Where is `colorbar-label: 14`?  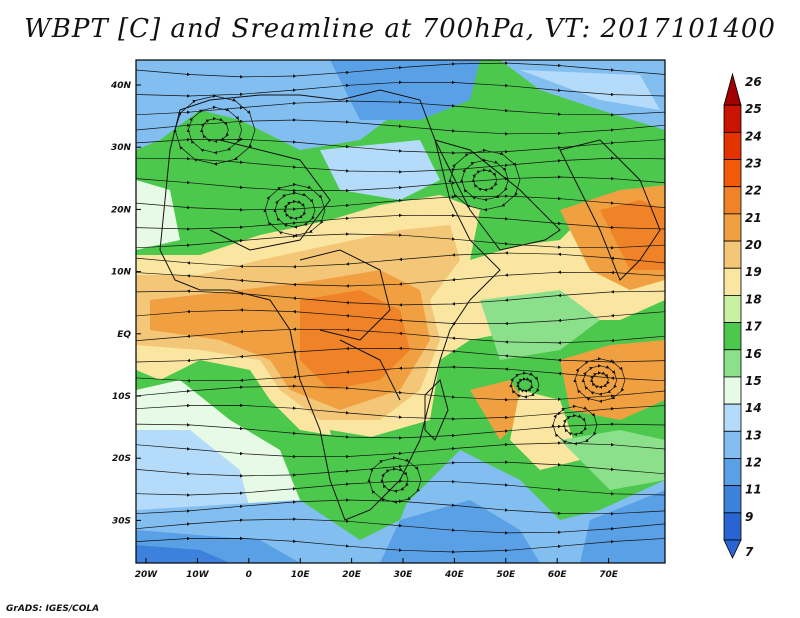 colorbar-label: 14 is located at coordinates (753, 408).